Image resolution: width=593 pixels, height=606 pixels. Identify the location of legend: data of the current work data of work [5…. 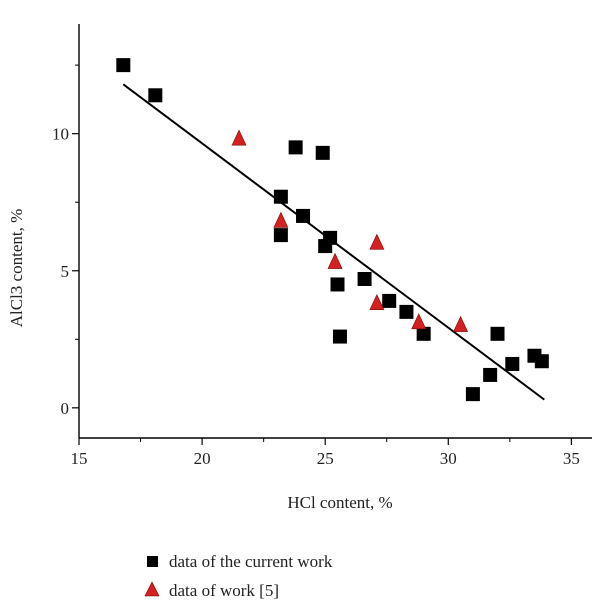
(238, 576).